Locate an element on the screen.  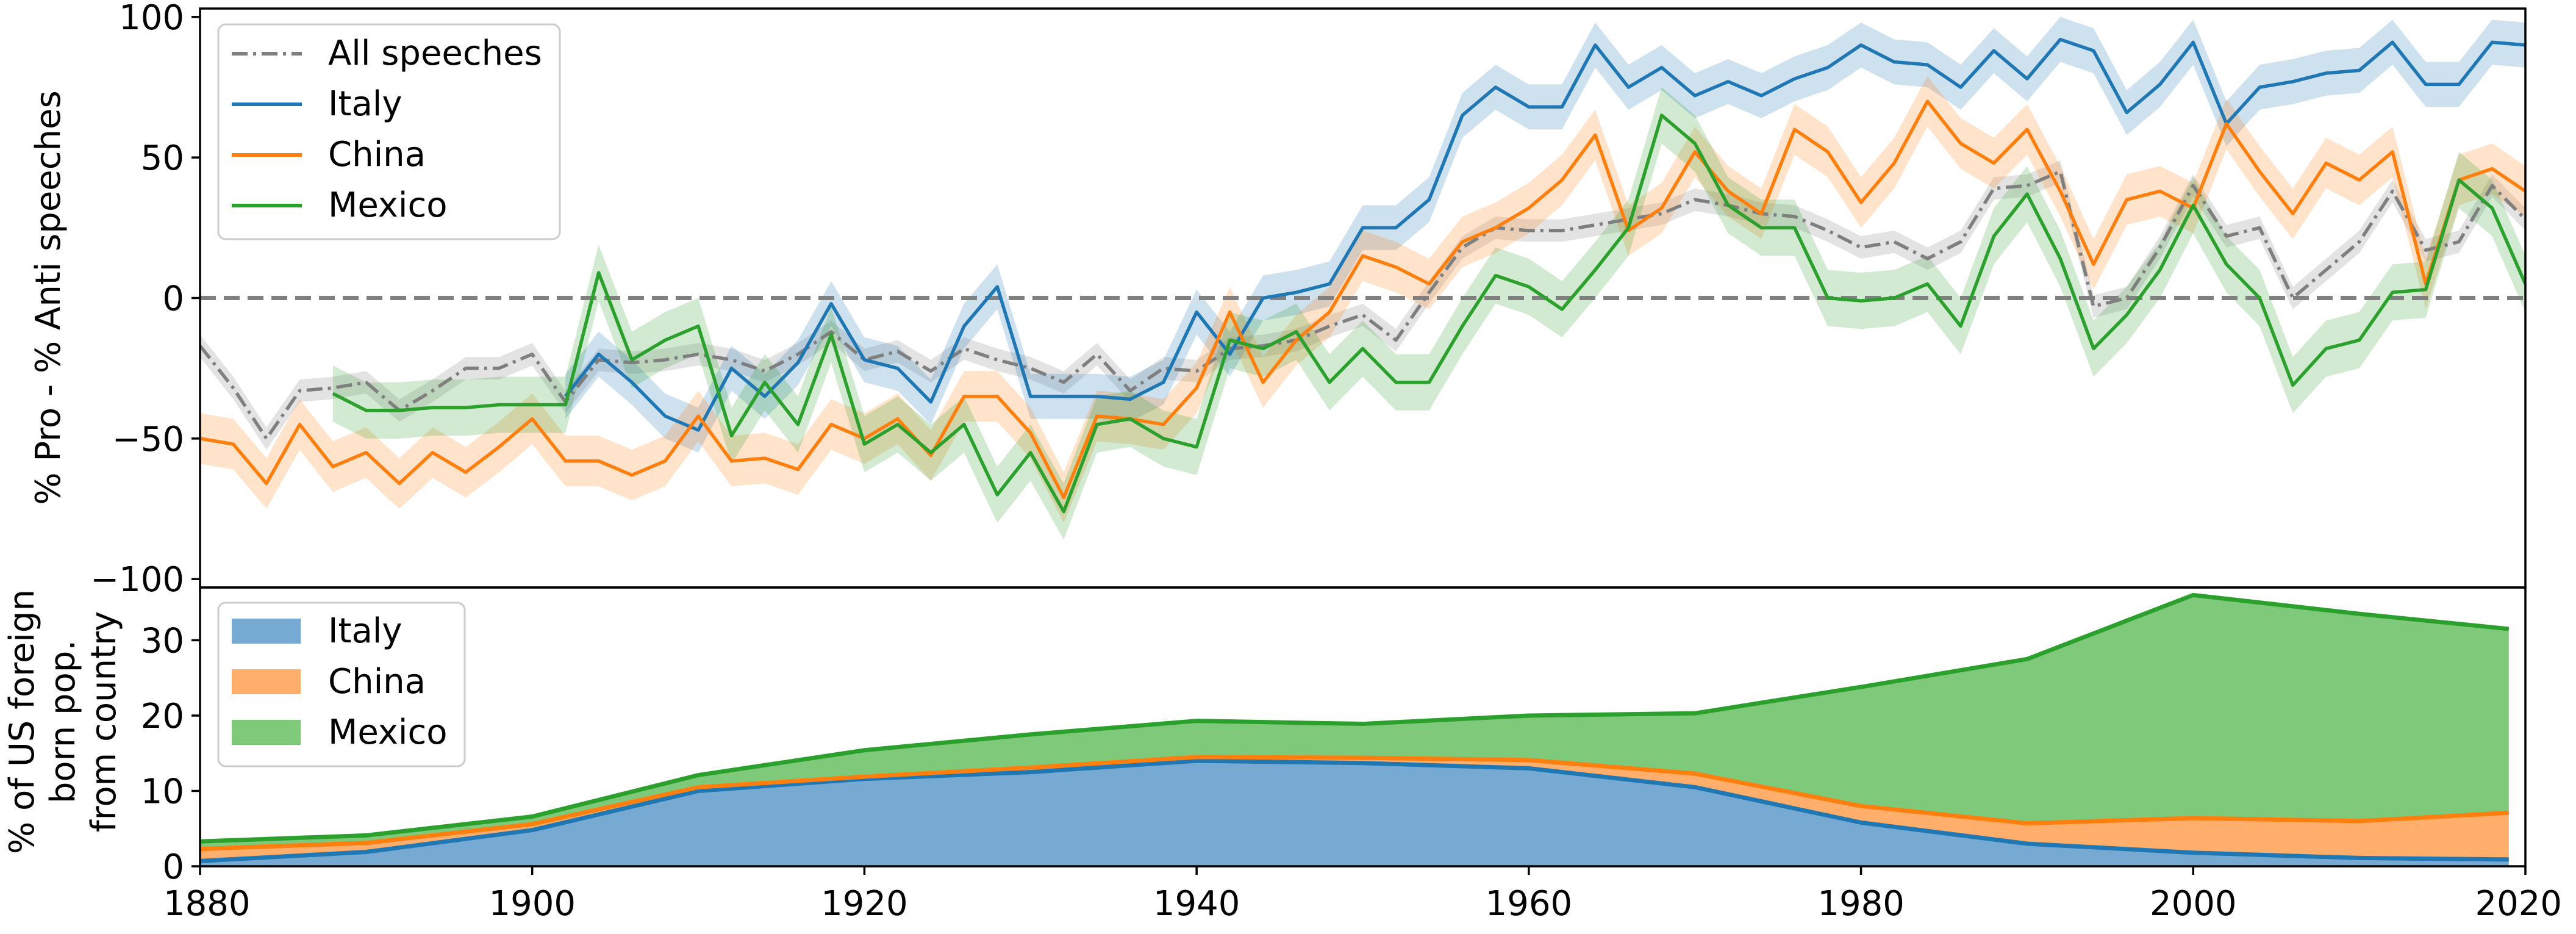
top-y-axis-label: % Pro - % Anti speeches is located at coordinates (48, 297).